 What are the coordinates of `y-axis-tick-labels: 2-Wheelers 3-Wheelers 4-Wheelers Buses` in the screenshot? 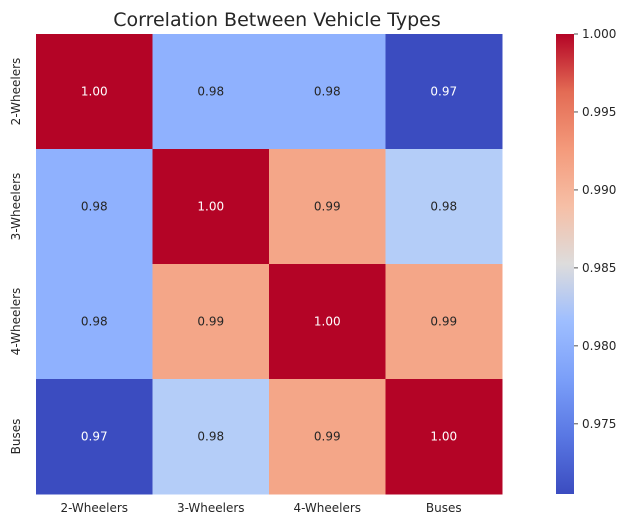 It's located at (16, 256).